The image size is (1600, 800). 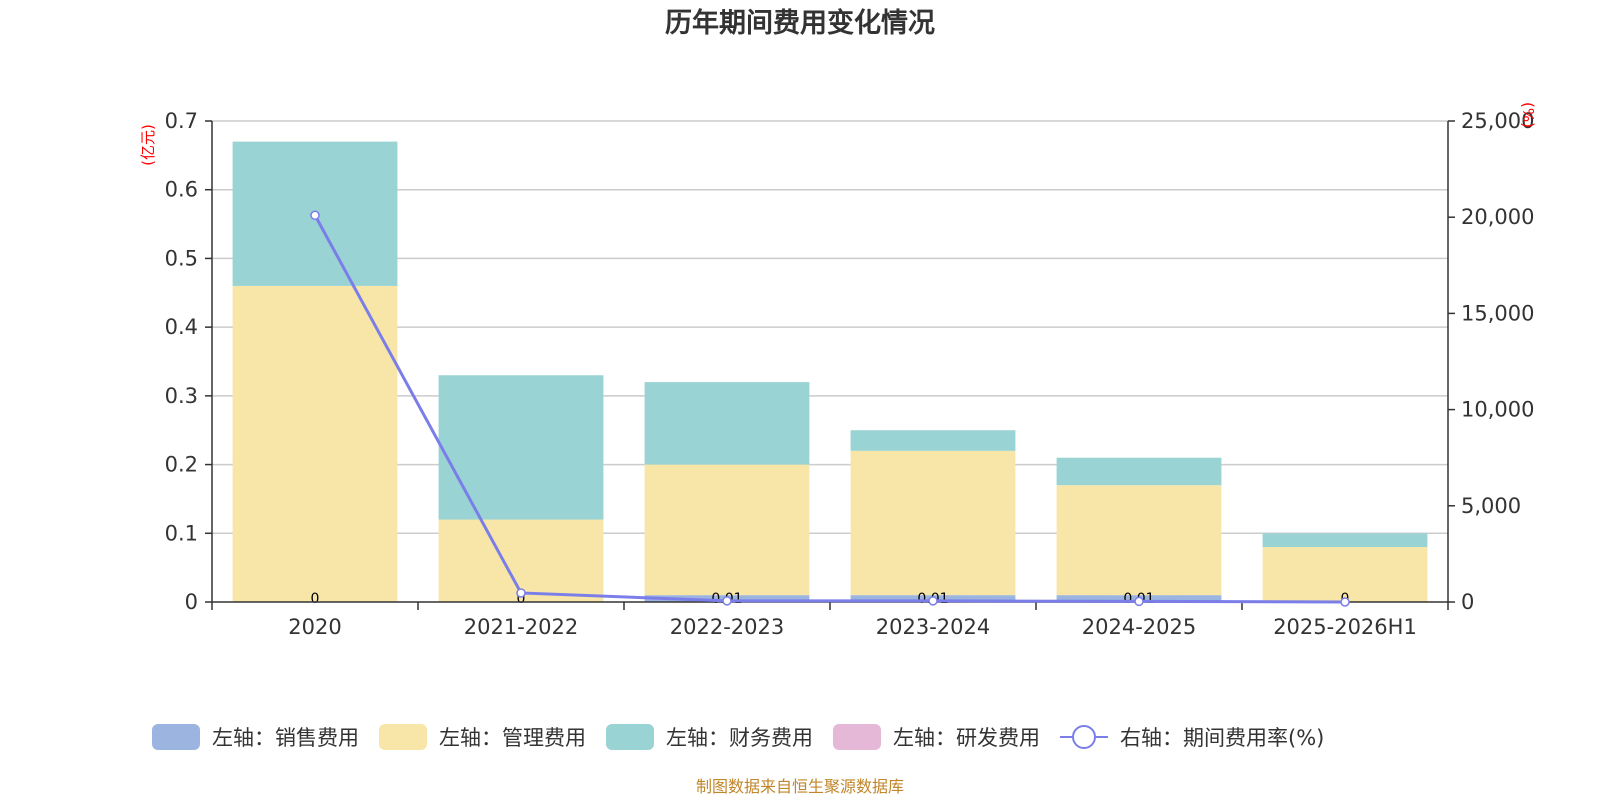 I want to click on x-tick-label: 2025-2026H1, so click(x=1345, y=627).